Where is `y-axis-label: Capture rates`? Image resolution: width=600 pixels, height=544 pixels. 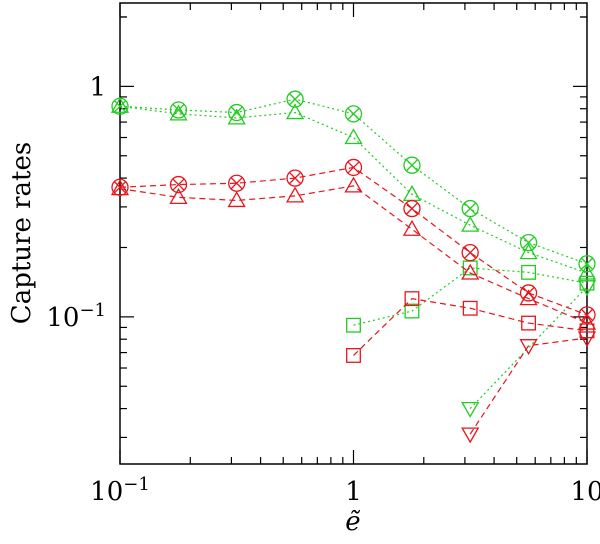 y-axis-label: Capture rates is located at coordinates (22, 233).